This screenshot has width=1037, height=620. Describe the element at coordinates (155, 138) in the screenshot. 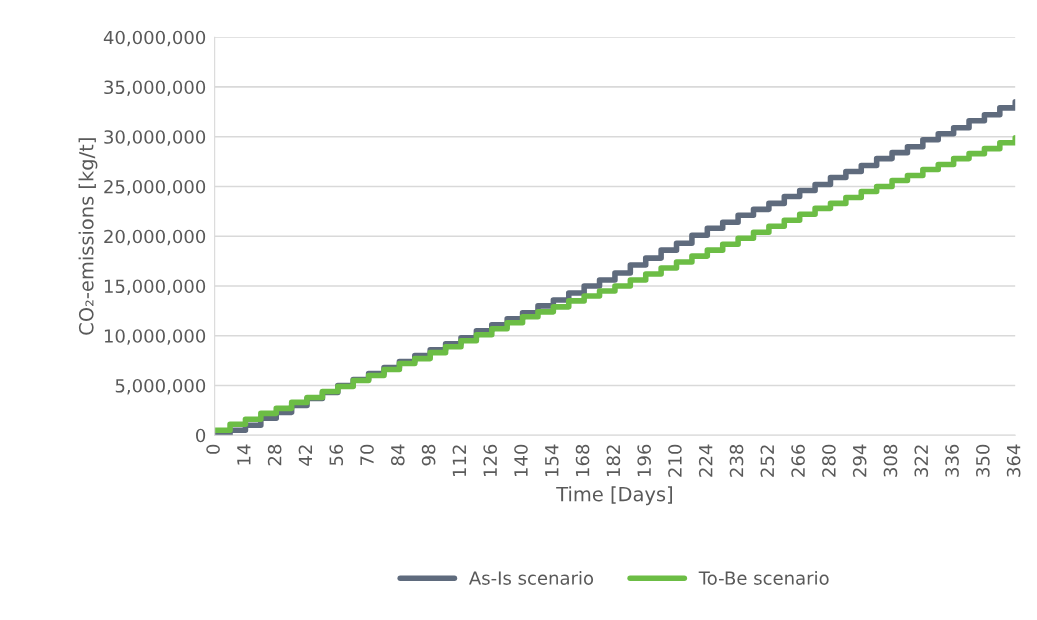

I see `y-tick-label: 30,000,000` at that location.